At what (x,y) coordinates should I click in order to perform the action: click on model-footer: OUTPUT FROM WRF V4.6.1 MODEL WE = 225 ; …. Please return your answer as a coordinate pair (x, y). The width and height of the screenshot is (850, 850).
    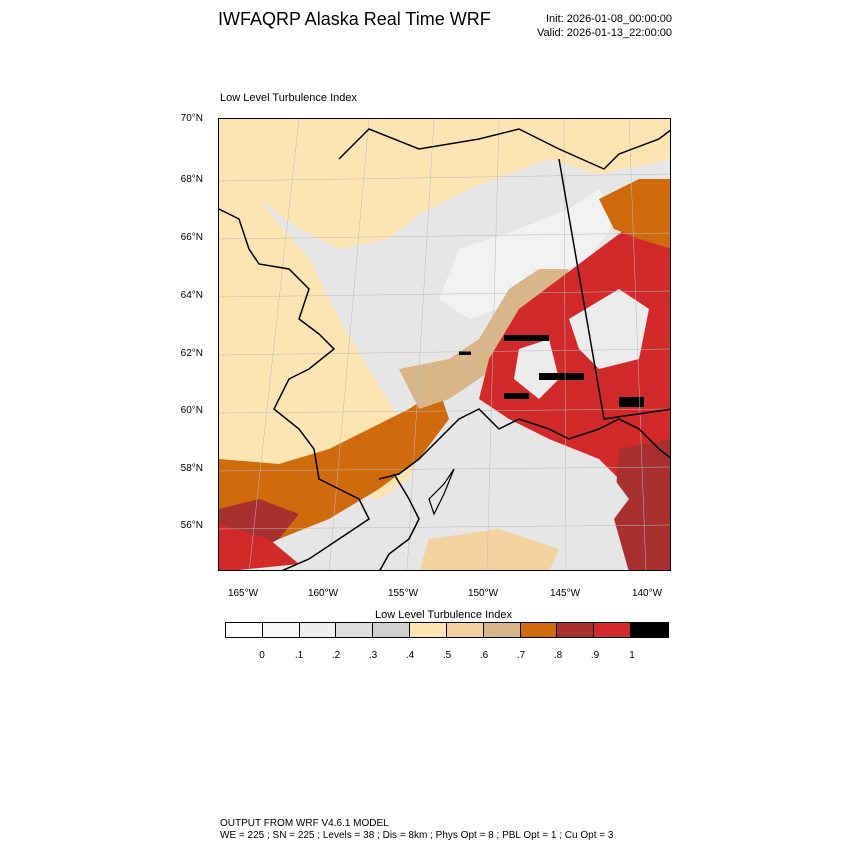
    Looking at the image, I should click on (416, 830).